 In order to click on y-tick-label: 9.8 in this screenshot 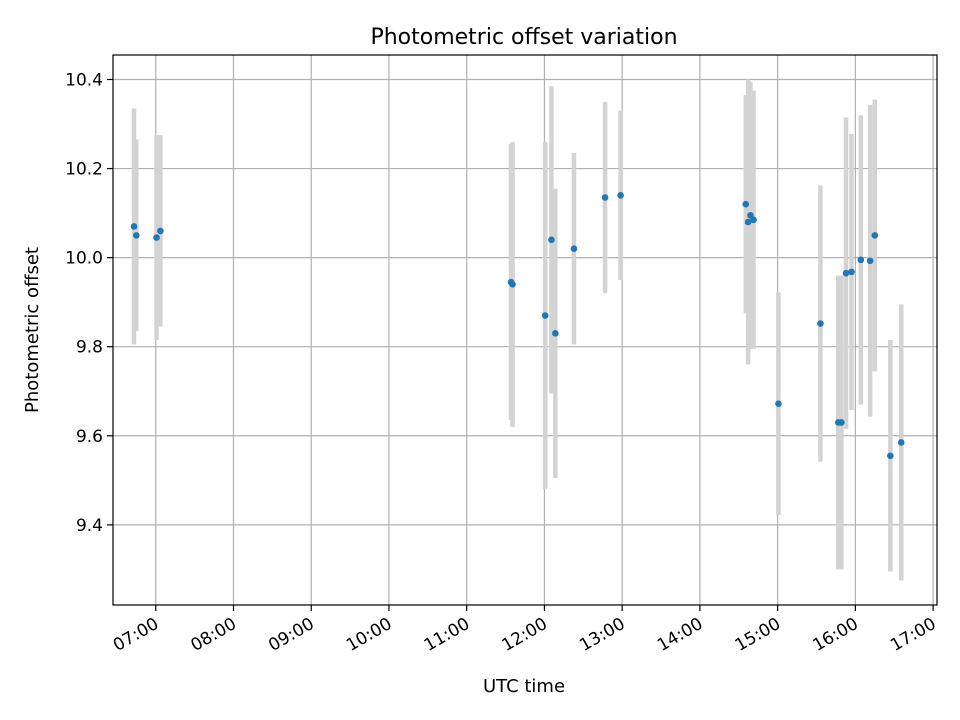, I will do `click(89, 348)`.